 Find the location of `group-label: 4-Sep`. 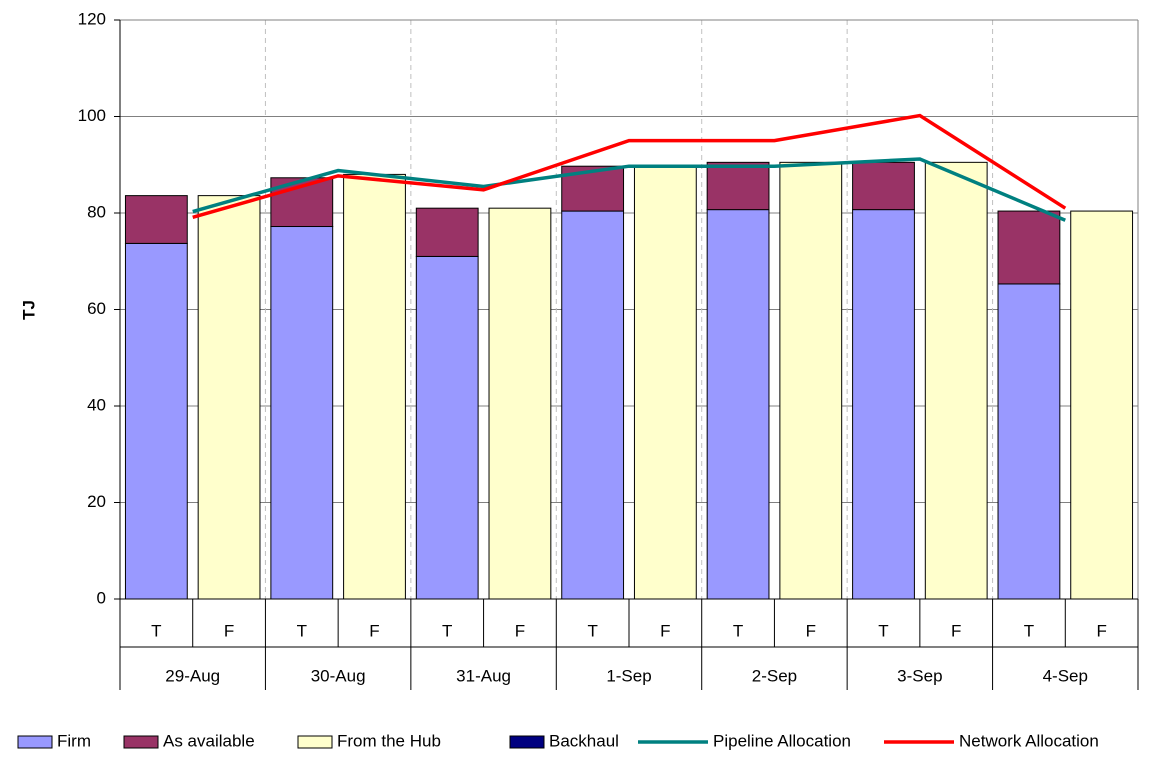

group-label: 4-Sep is located at coordinates (1065, 675).